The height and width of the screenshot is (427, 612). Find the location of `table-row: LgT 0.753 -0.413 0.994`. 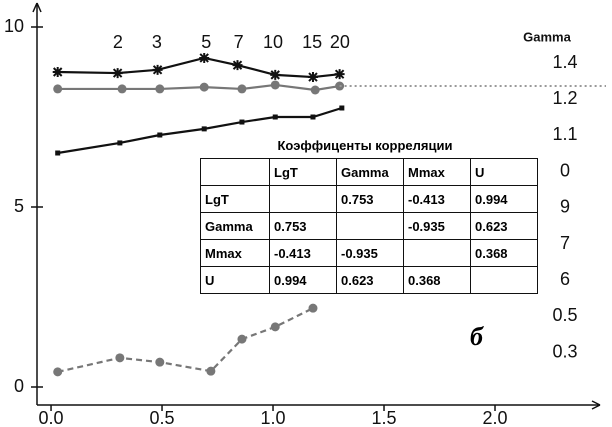

table-row: LgT 0.753 -0.413 0.994 is located at coordinates (369, 199).